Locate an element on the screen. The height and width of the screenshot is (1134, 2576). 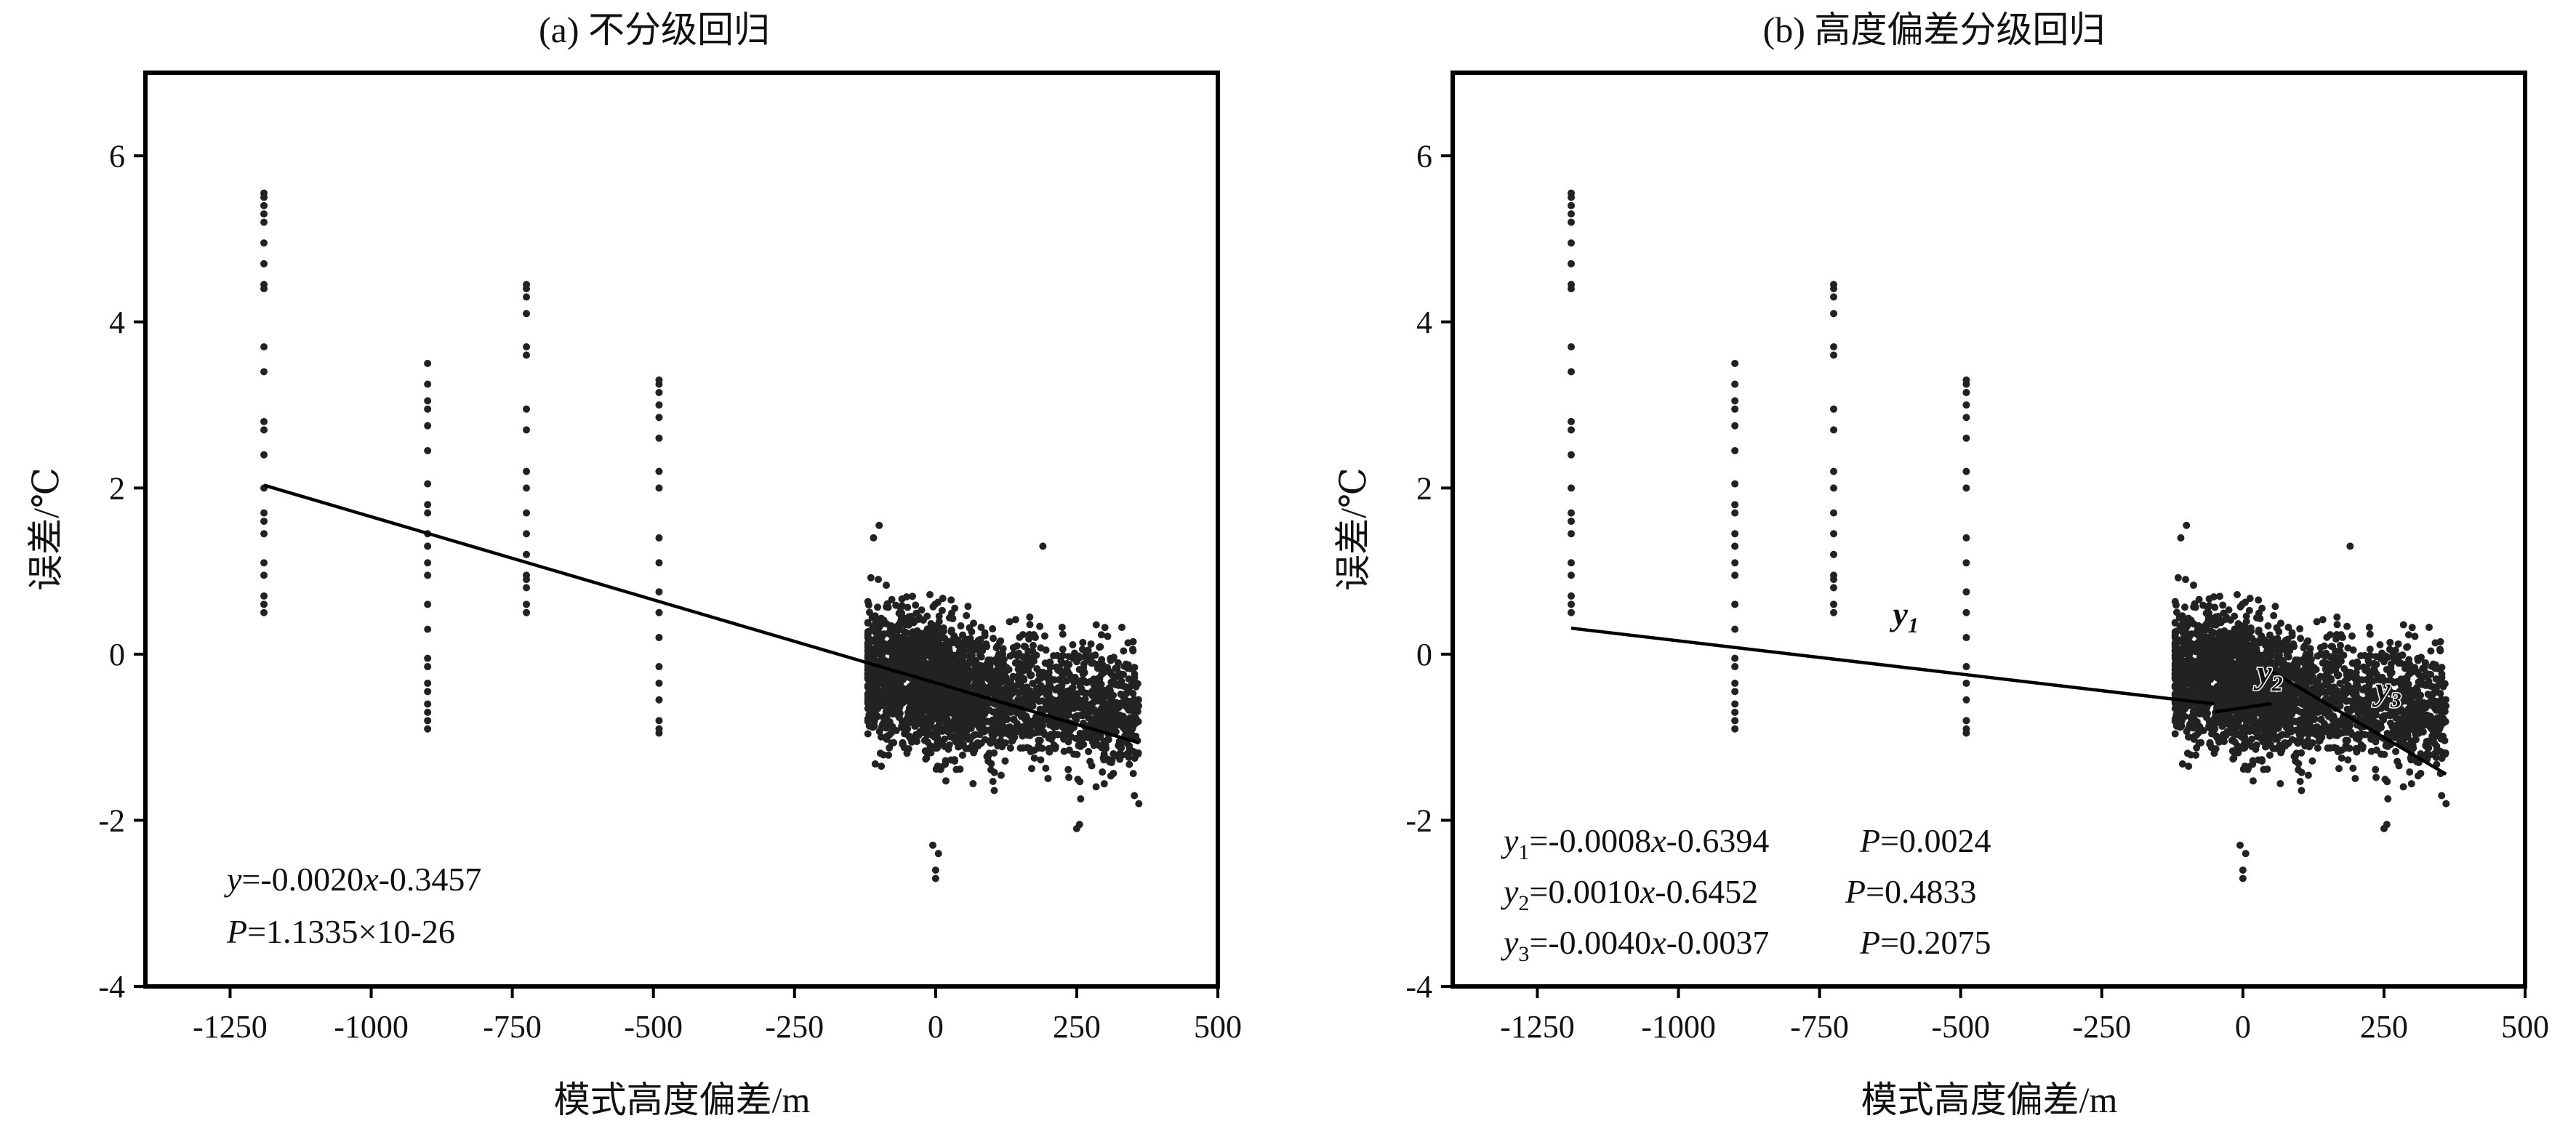
panel-a-eq-coef: =-0.0020 is located at coordinates (302, 879).